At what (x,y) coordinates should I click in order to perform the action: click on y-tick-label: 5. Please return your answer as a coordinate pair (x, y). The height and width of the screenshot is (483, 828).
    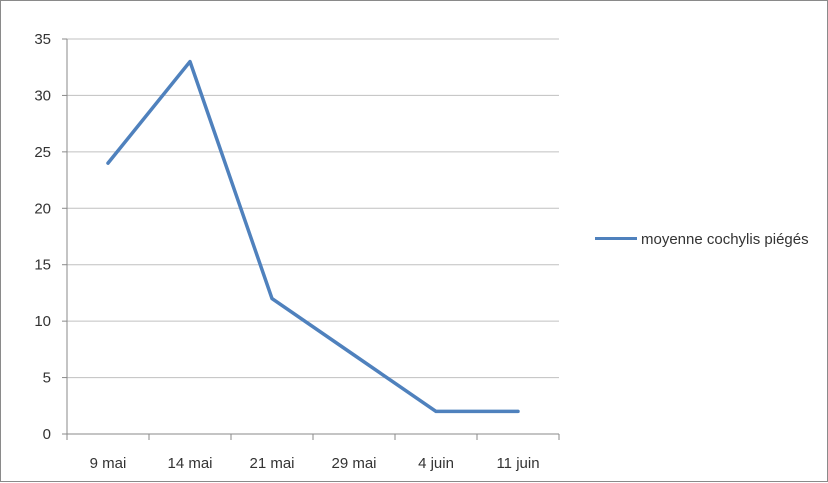
    Looking at the image, I should click on (47, 378).